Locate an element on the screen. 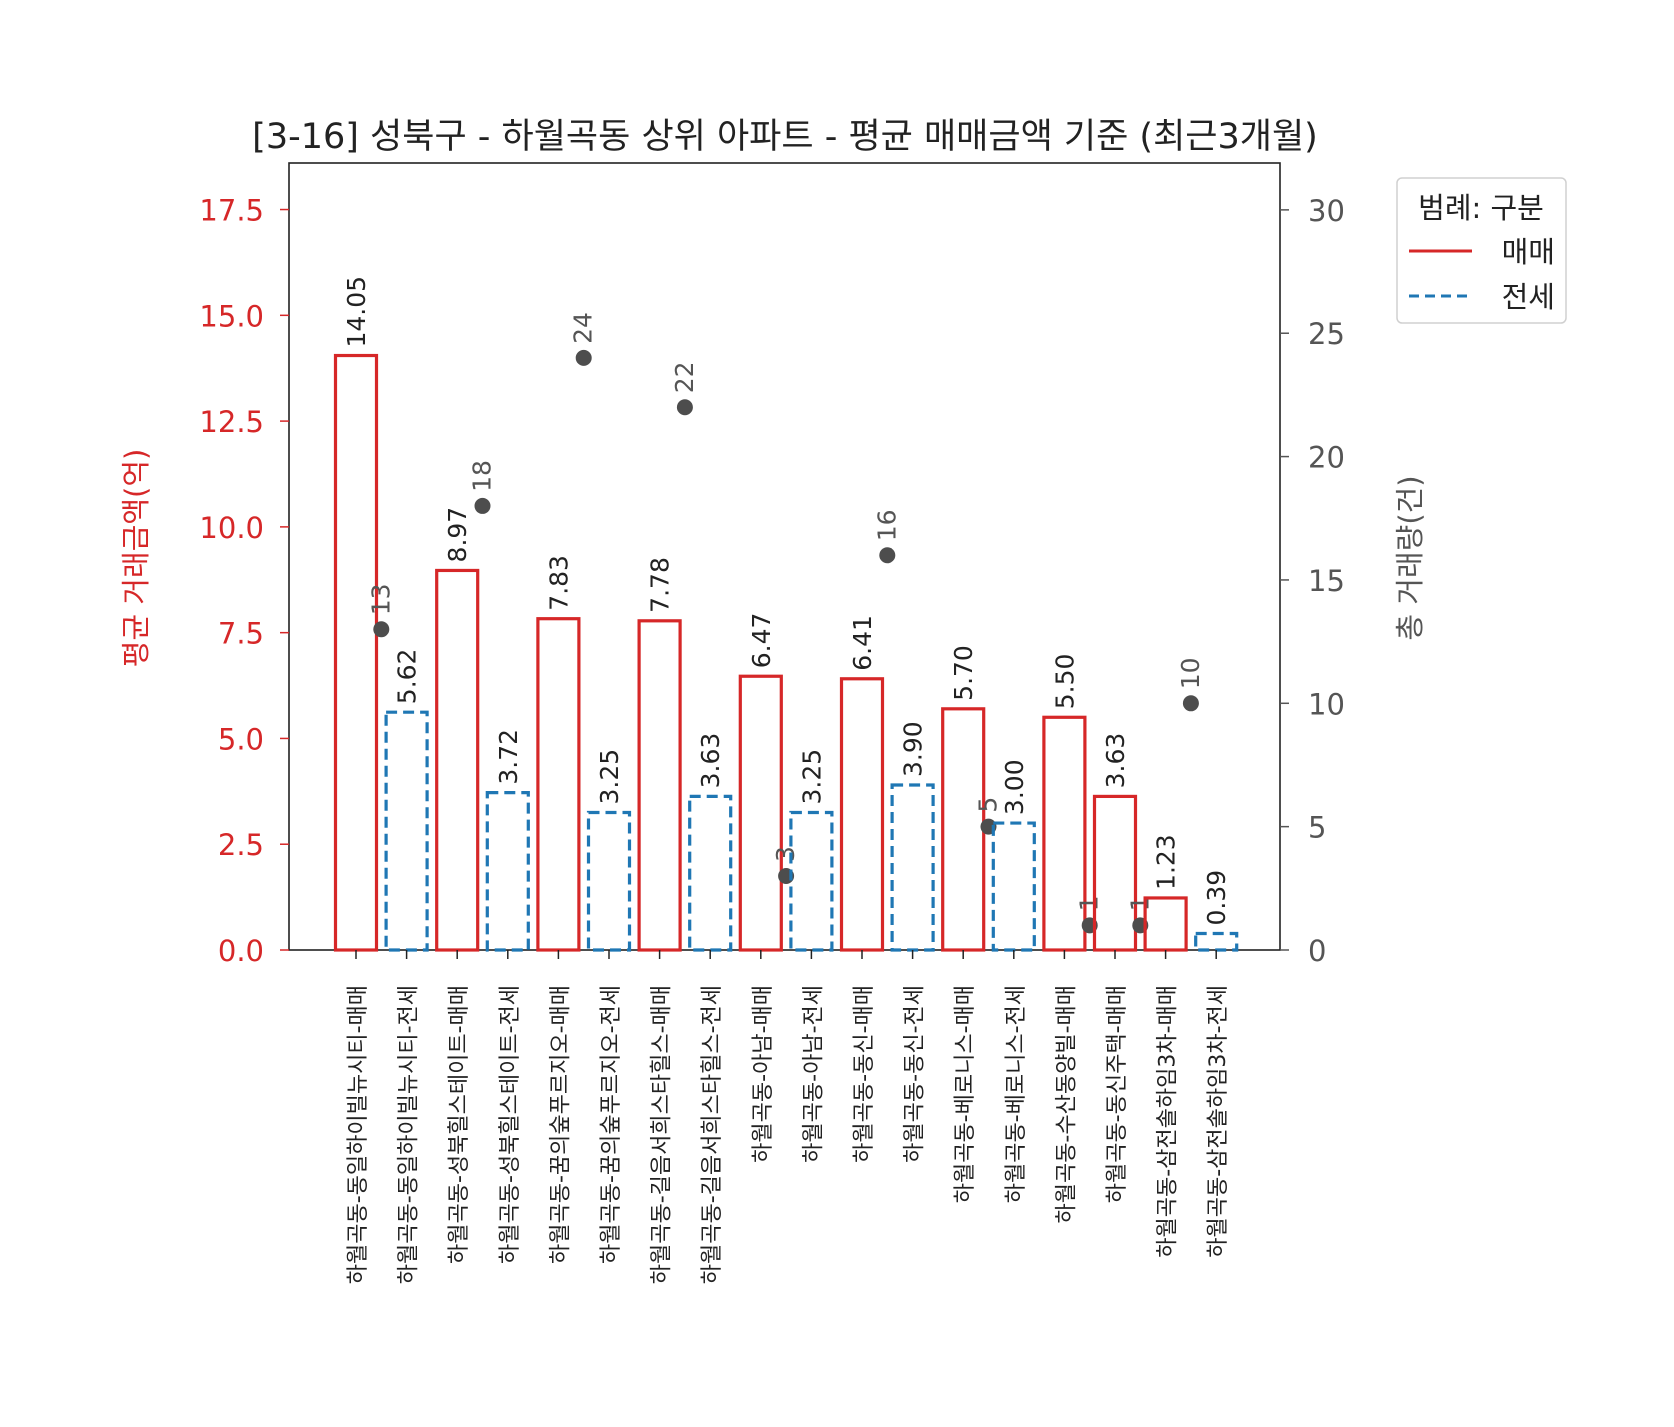  y-right-tick-label: 25 is located at coordinates (1326, 334).